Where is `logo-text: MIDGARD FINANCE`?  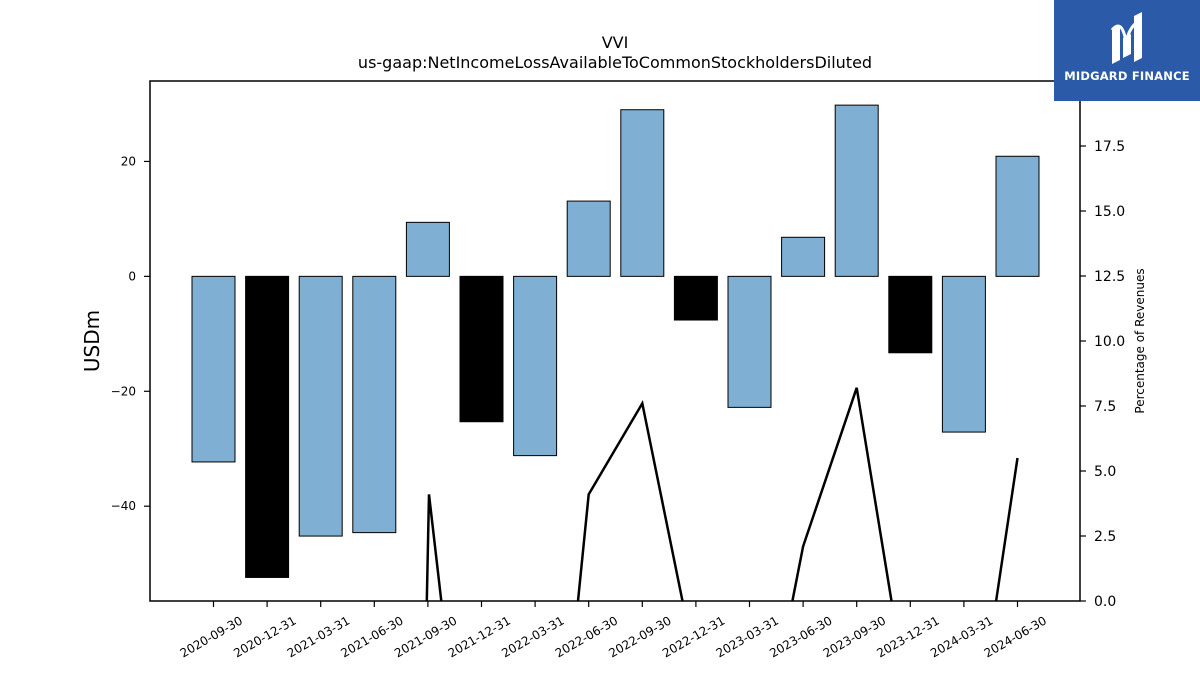
logo-text: MIDGARD FINANCE is located at coordinates (1127, 76).